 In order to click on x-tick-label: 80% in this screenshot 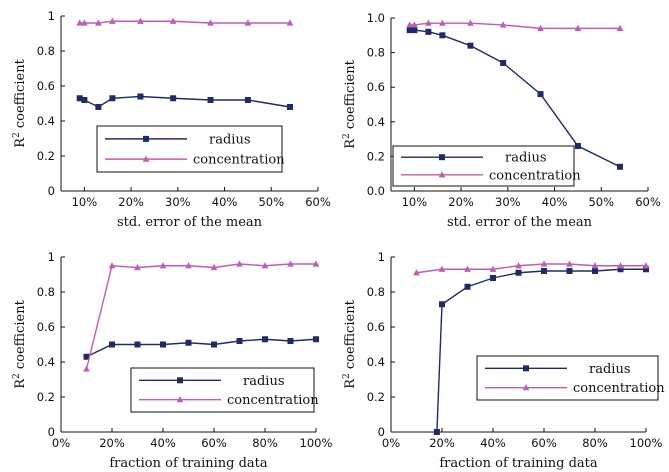, I will do `click(595, 443)`.